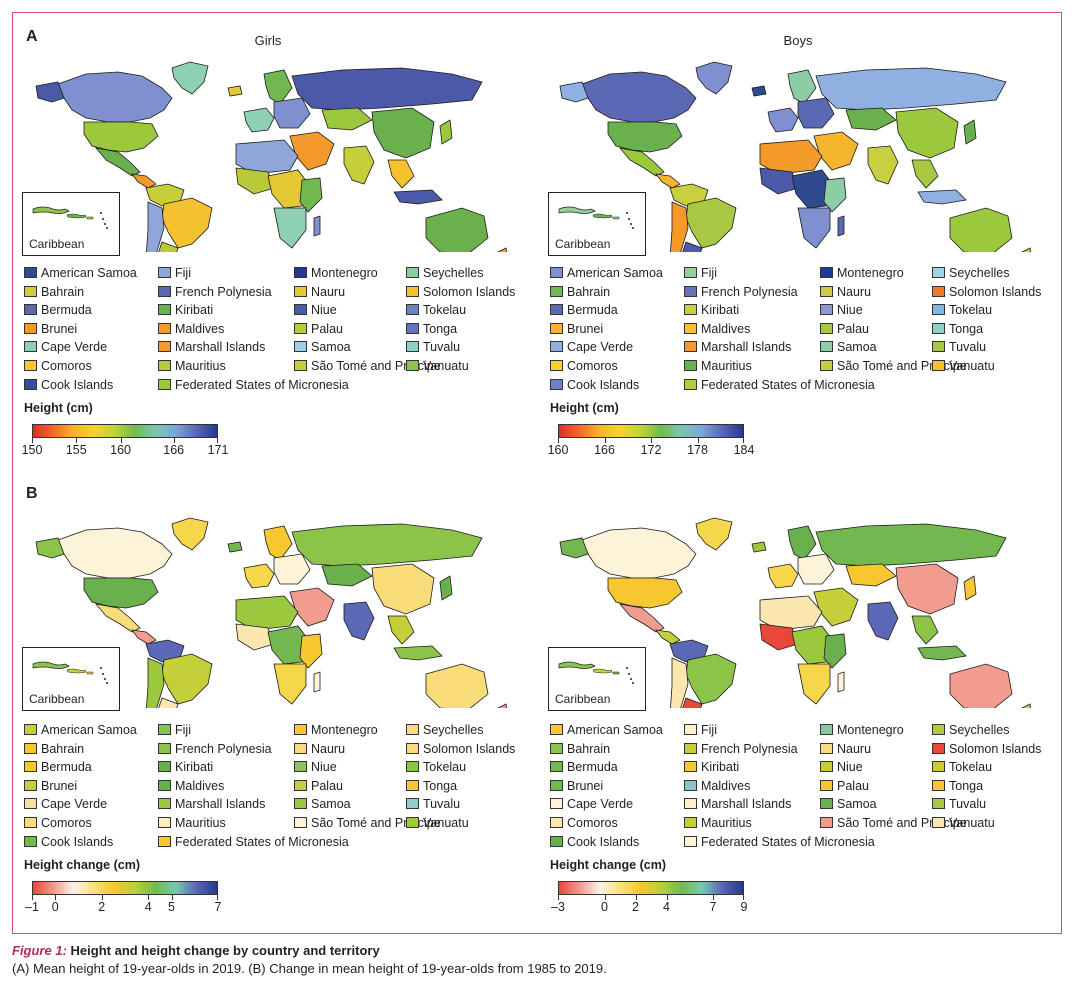  I want to click on legend-item: Tuvalu, so click(959, 347).